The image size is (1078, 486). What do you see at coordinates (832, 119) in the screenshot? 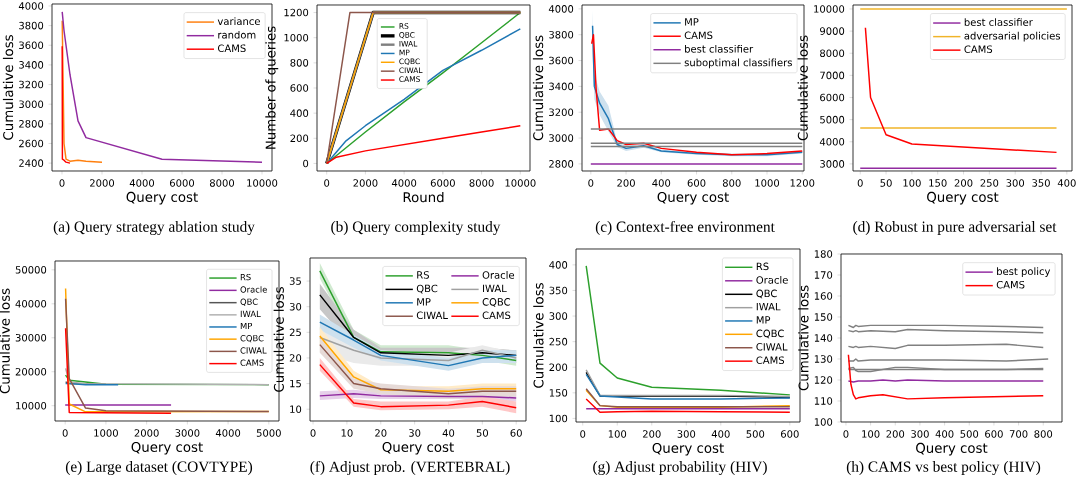
I see `y-tick-label: 5000` at bounding box center [832, 119].